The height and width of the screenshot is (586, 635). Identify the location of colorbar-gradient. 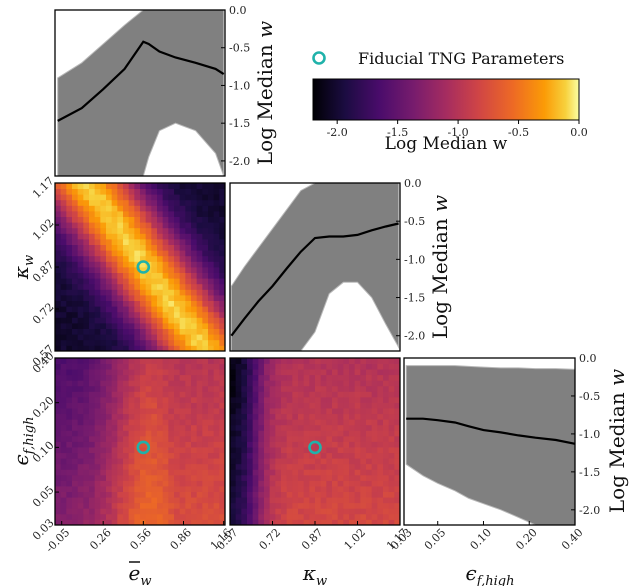
(446, 99).